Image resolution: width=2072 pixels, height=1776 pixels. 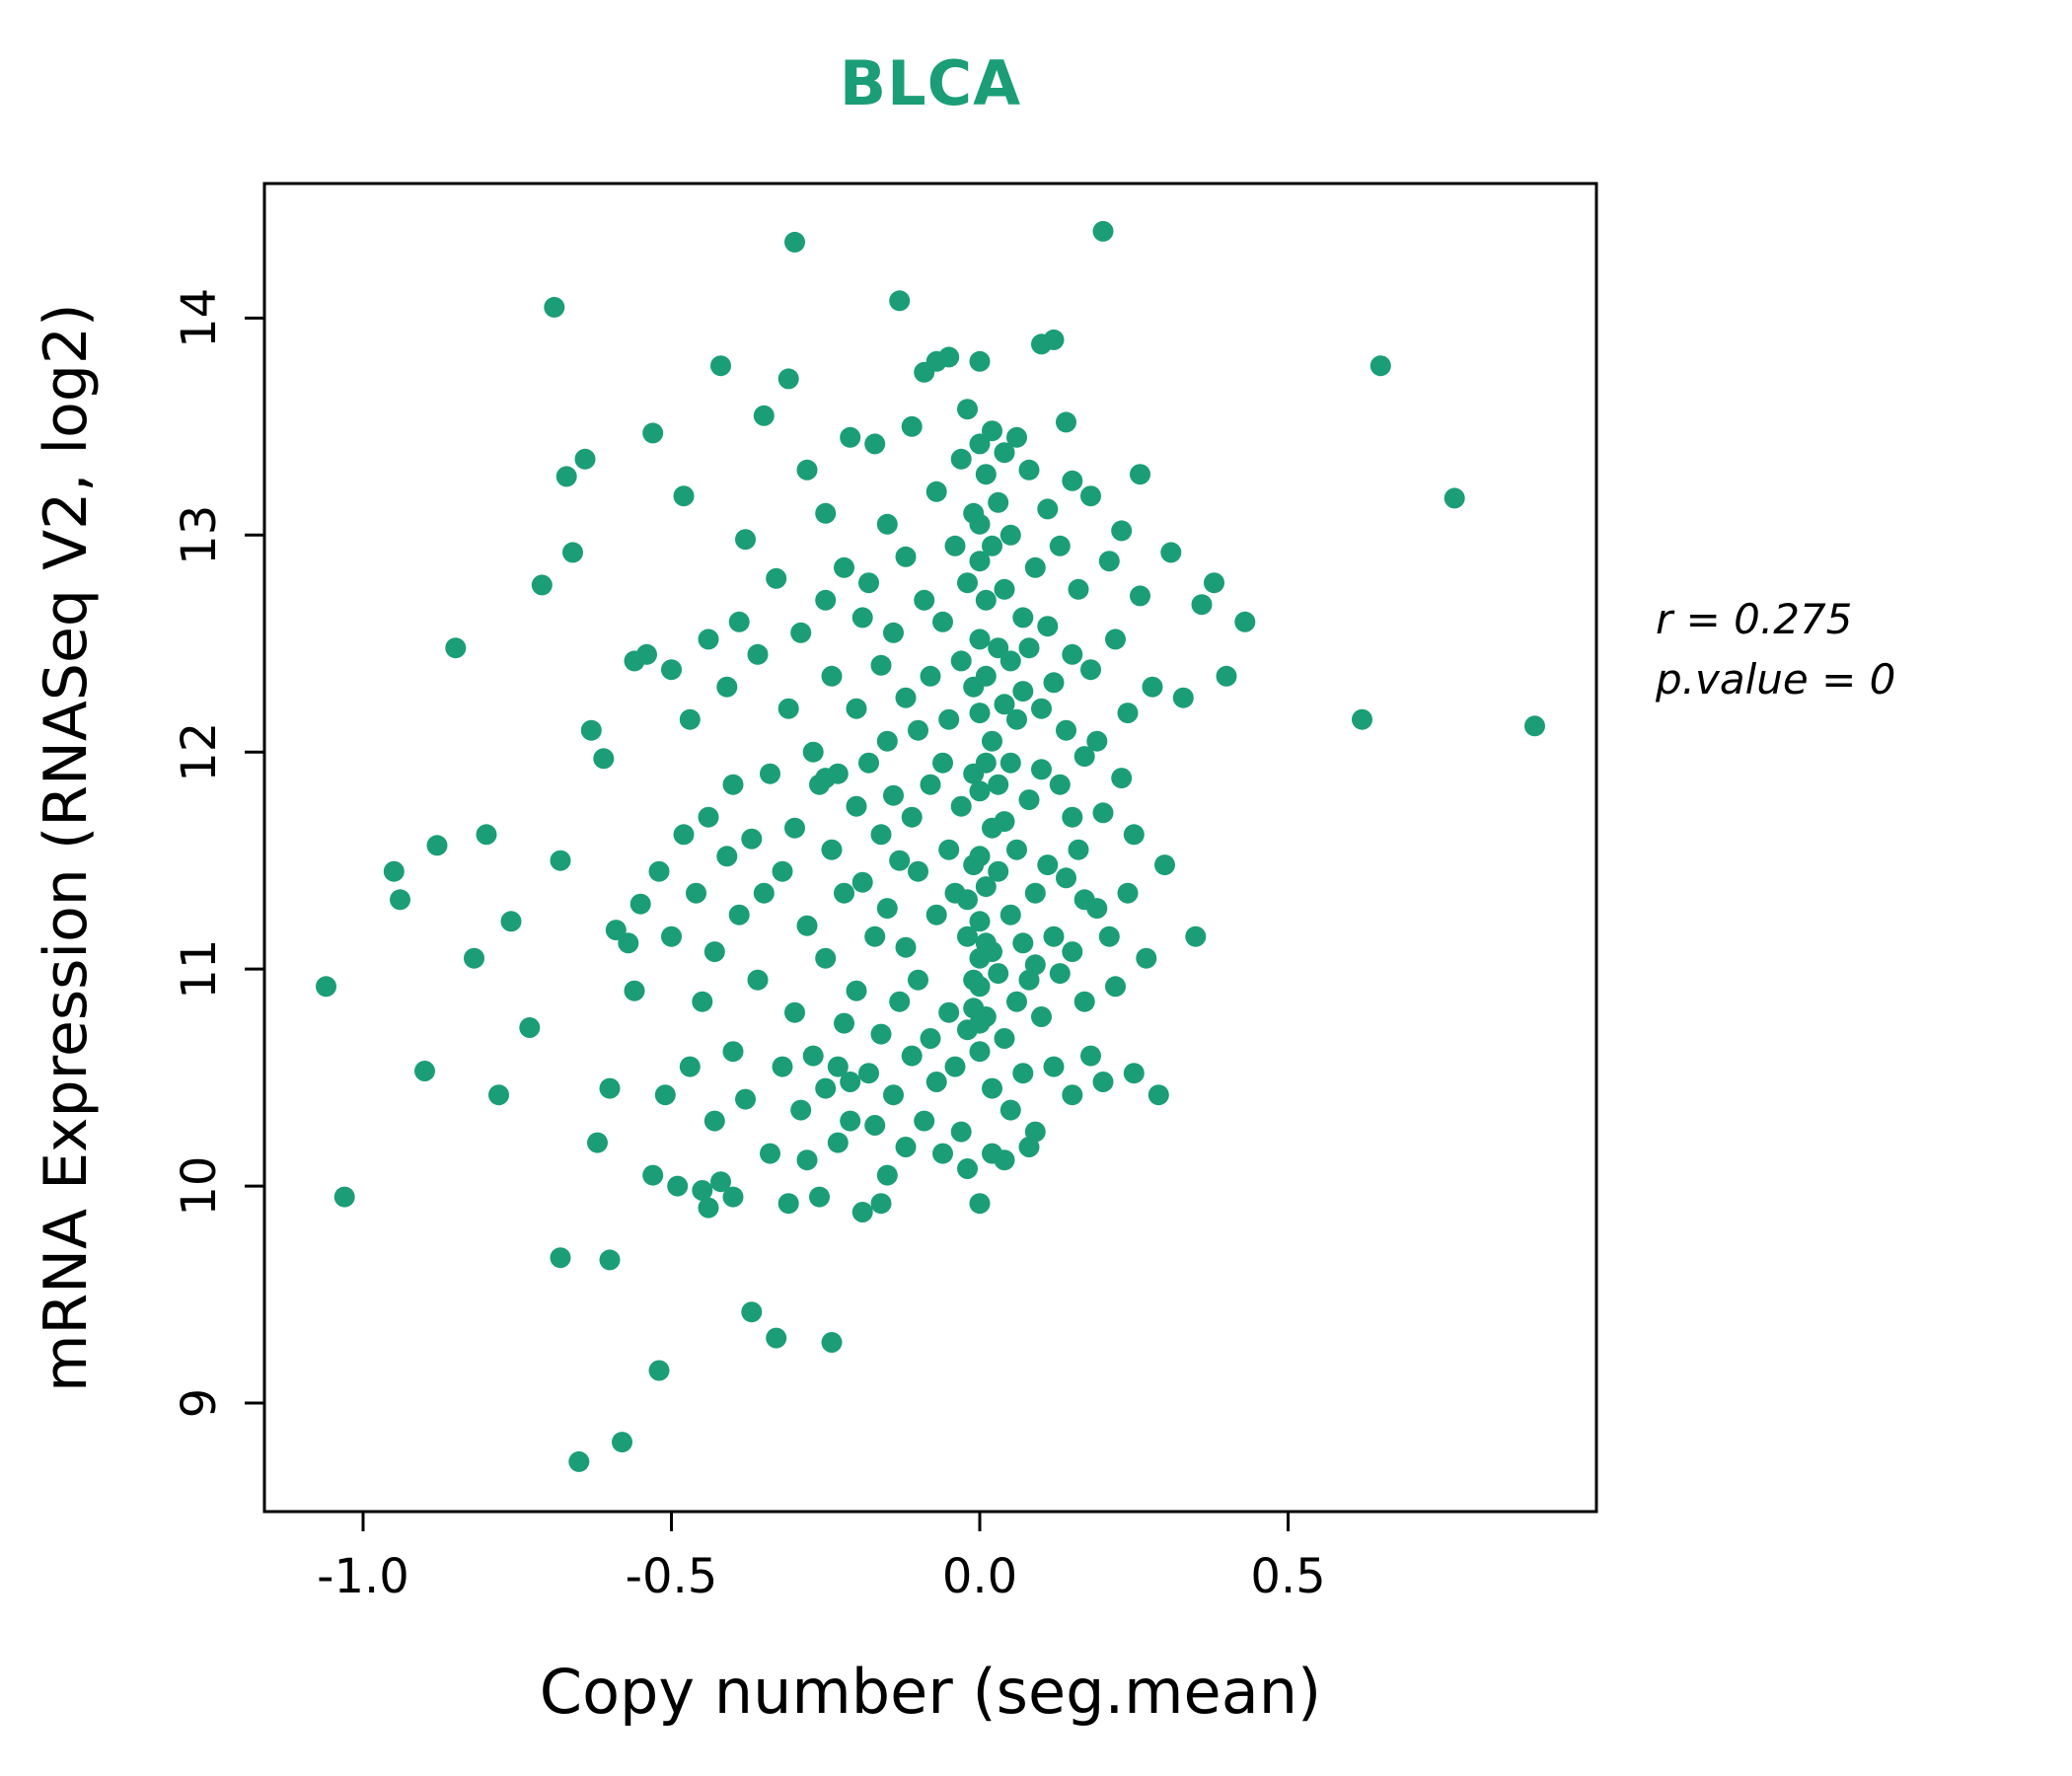 What do you see at coordinates (672, 1577) in the screenshot?
I see `x-tick-label: -0.5` at bounding box center [672, 1577].